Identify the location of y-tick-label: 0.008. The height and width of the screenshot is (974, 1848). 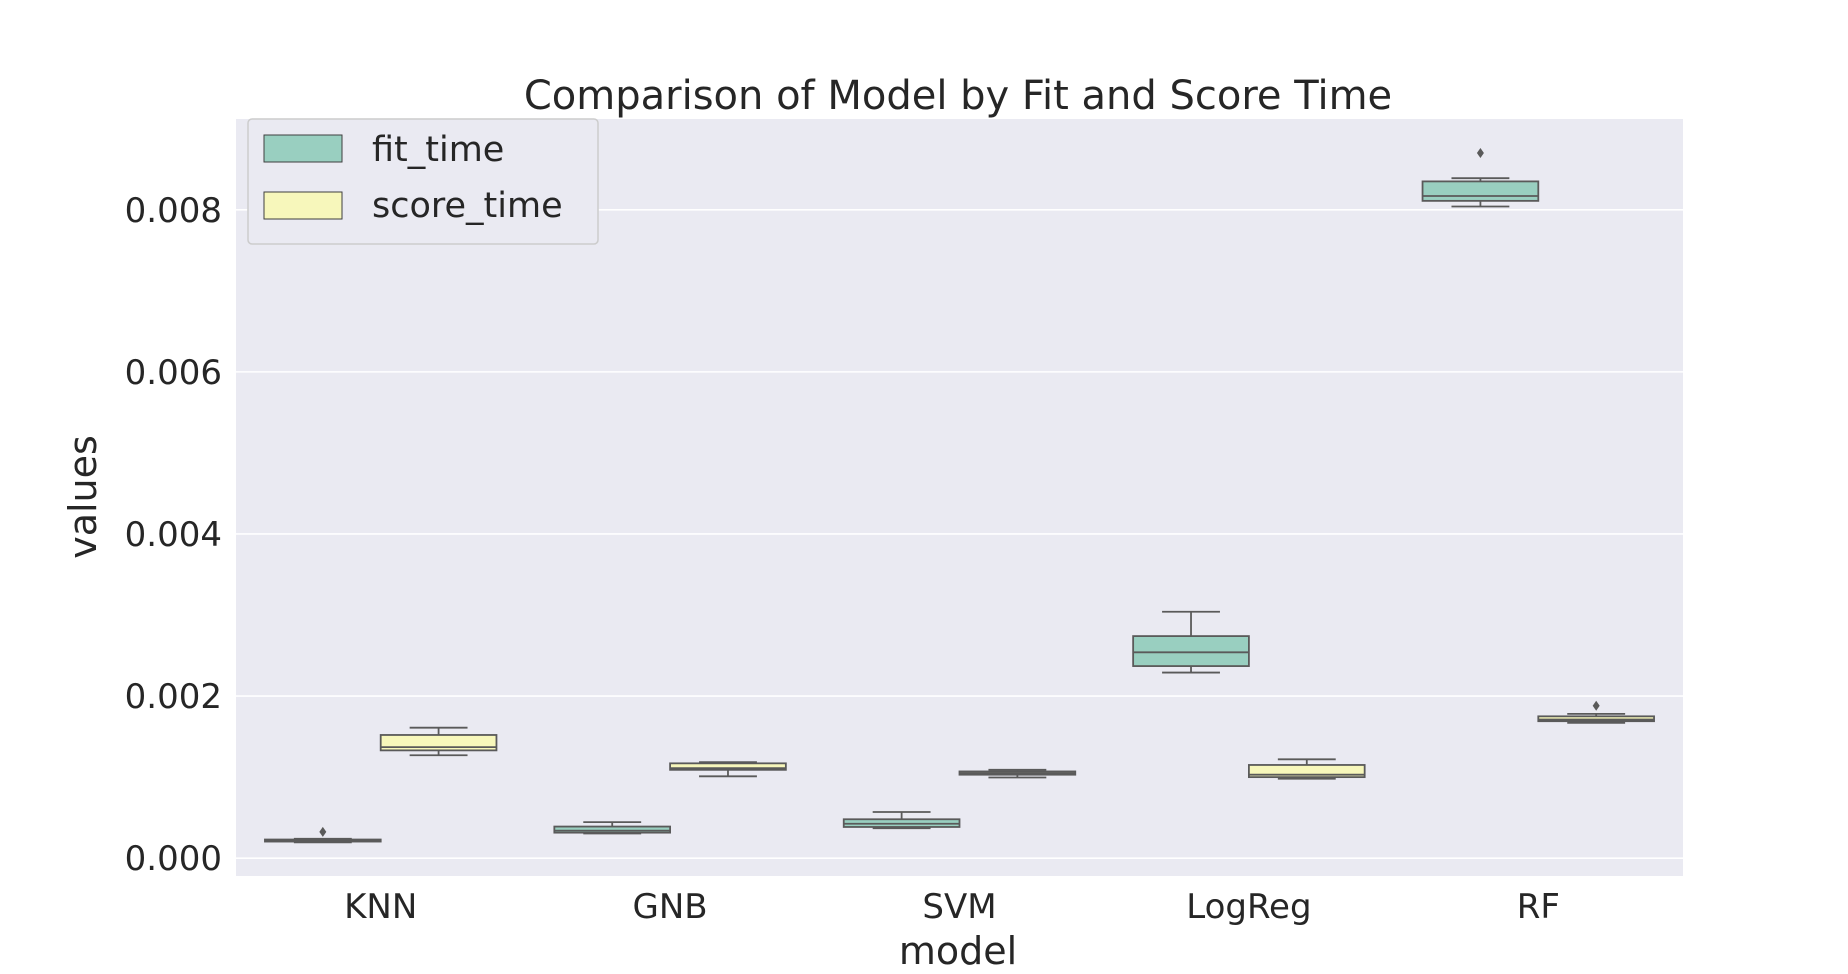
(173, 211).